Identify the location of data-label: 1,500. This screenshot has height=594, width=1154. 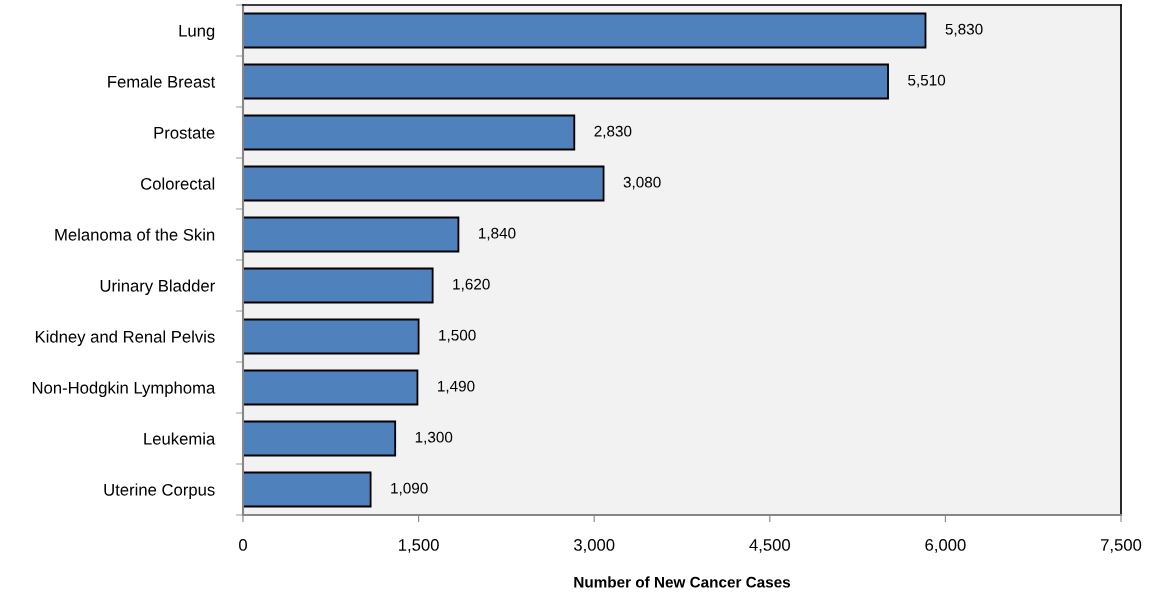
(457, 336).